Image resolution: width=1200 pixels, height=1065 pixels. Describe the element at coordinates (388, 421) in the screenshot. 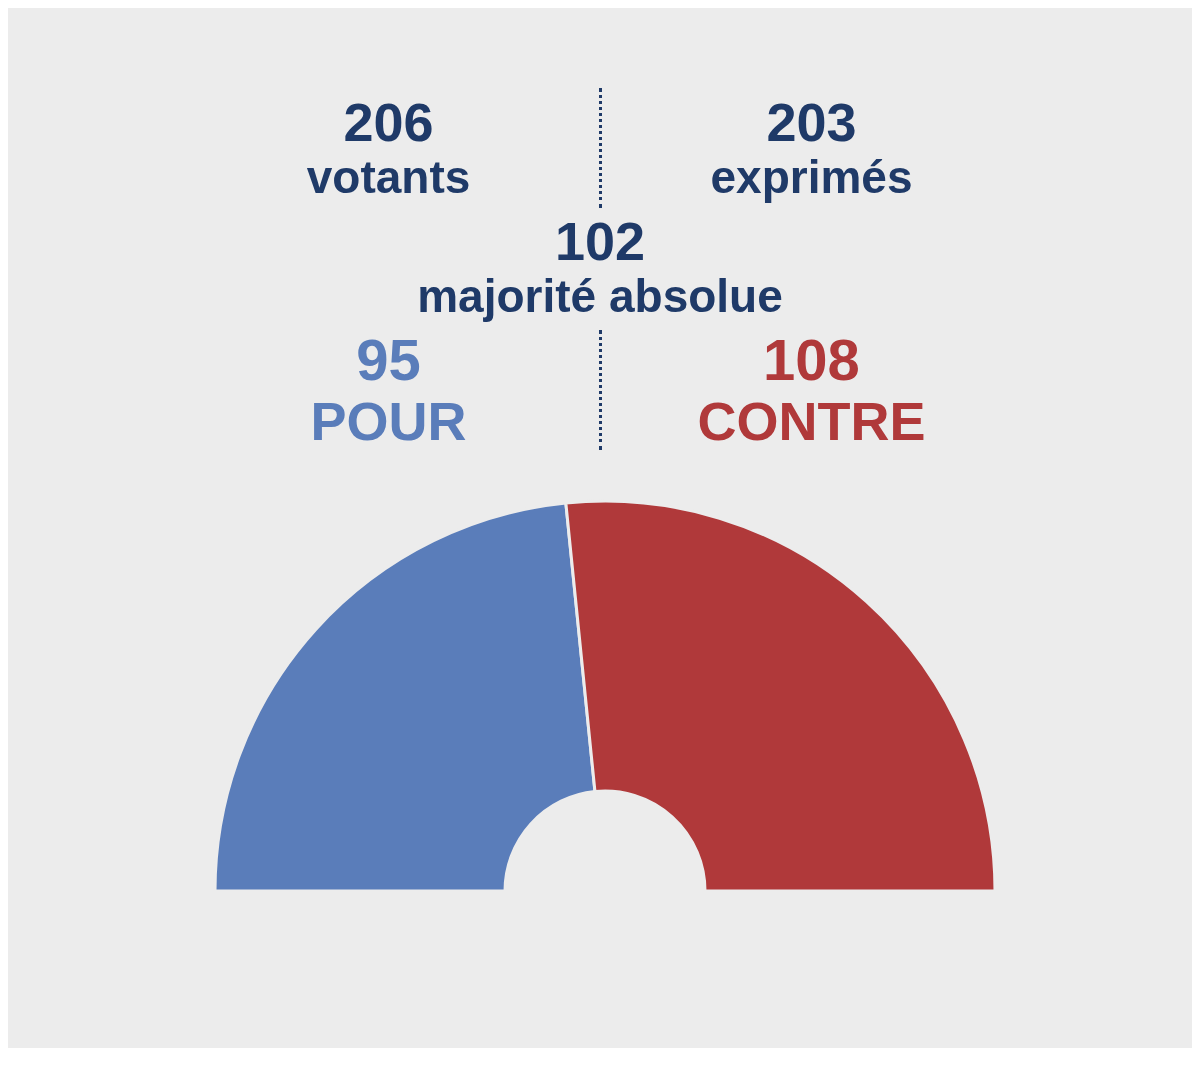

I see `slice-label: POUR` at that location.